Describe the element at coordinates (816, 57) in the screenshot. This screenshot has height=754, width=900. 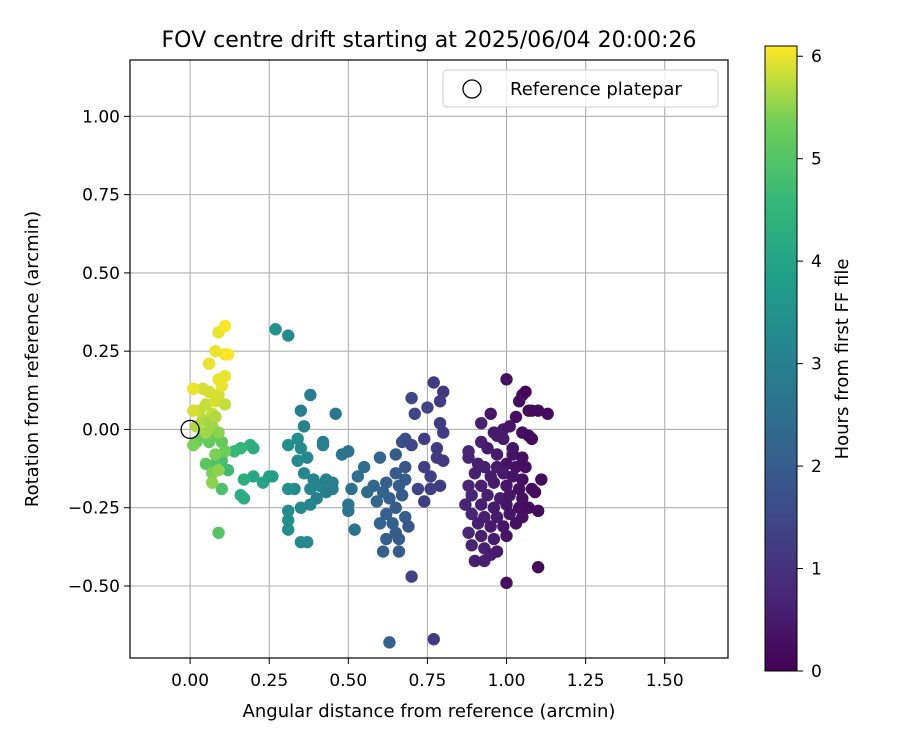
I see `colorbar-tick-label: 6` at that location.